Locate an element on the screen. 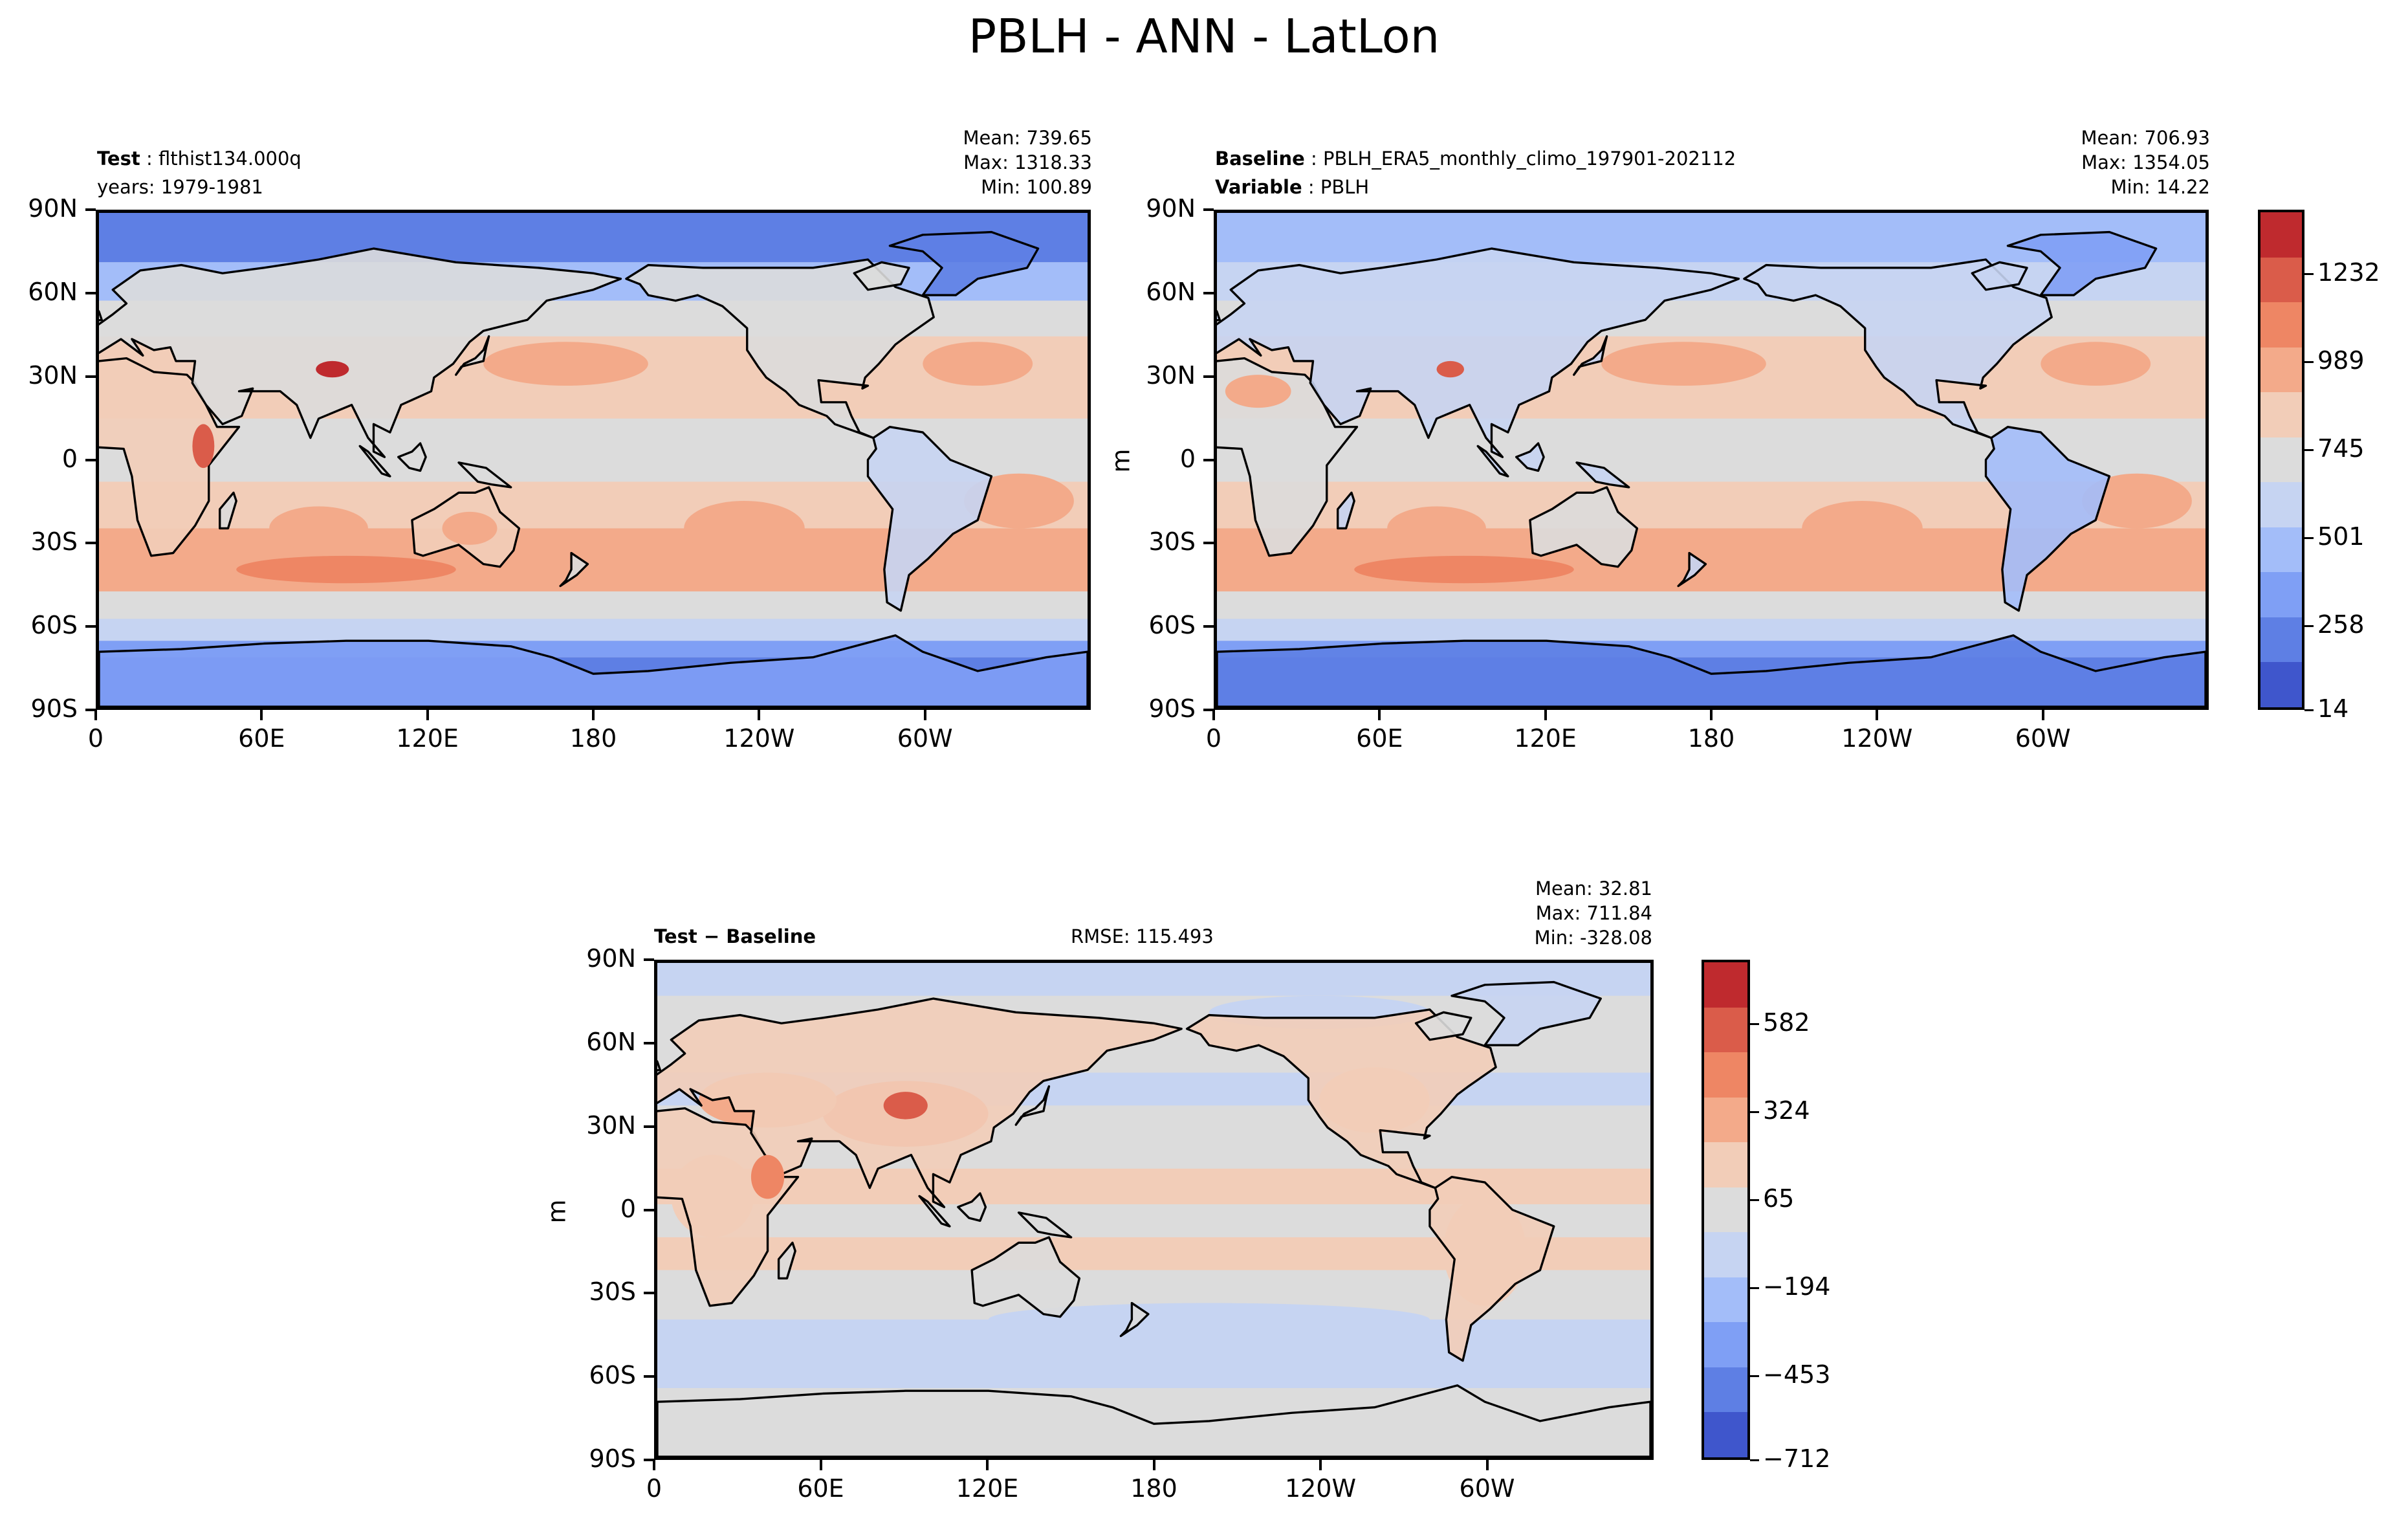 This screenshot has width=2408, height=1524. diff-xtick-label: 120E is located at coordinates (988, 1488).